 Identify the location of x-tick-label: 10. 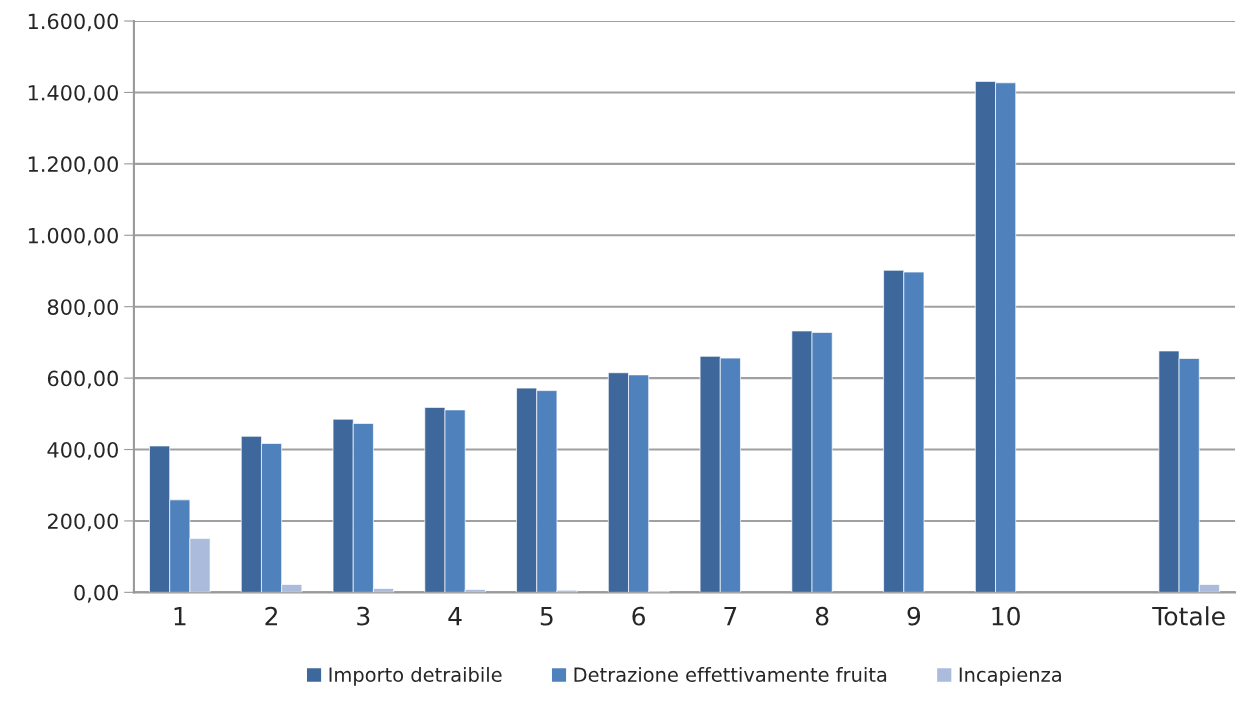
(1006, 616).